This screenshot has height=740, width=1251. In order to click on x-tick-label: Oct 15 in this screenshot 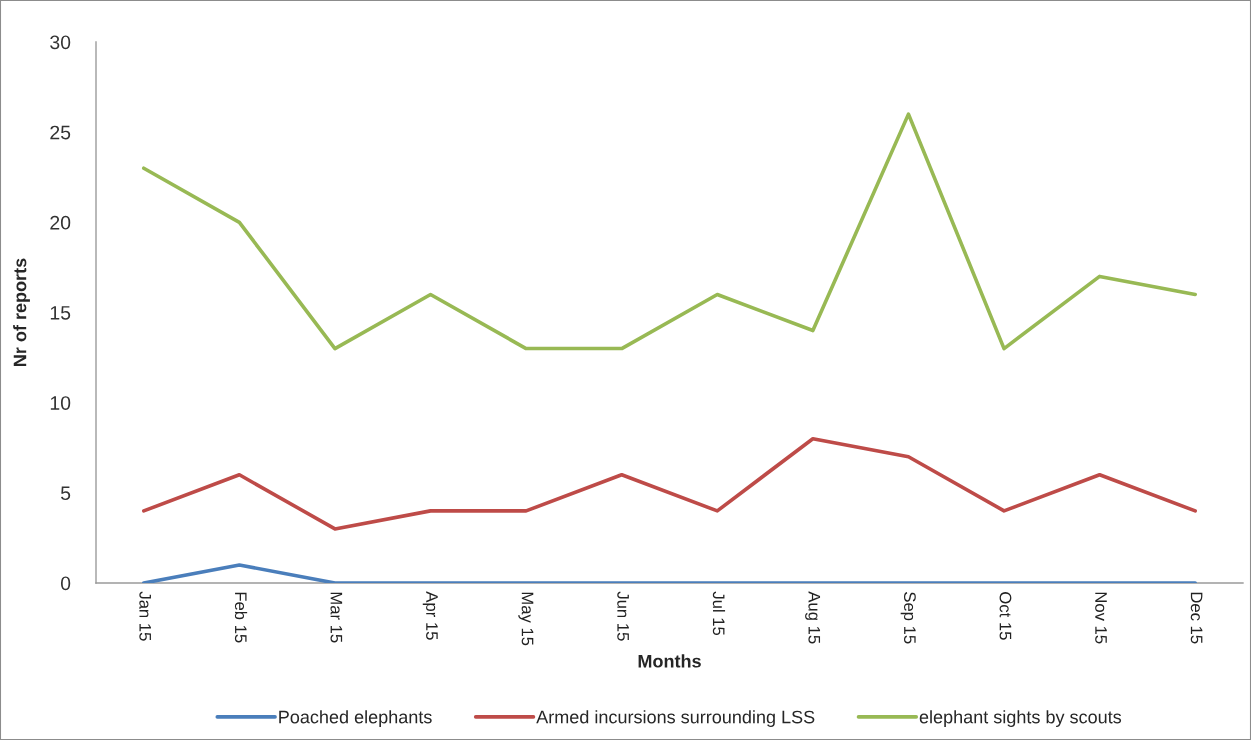, I will do `click(1005, 616)`.